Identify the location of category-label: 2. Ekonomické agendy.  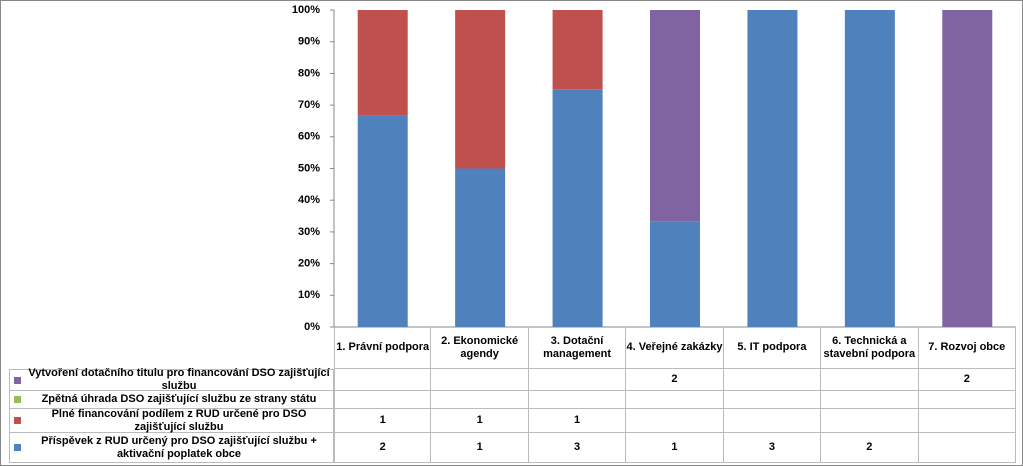
(480, 348).